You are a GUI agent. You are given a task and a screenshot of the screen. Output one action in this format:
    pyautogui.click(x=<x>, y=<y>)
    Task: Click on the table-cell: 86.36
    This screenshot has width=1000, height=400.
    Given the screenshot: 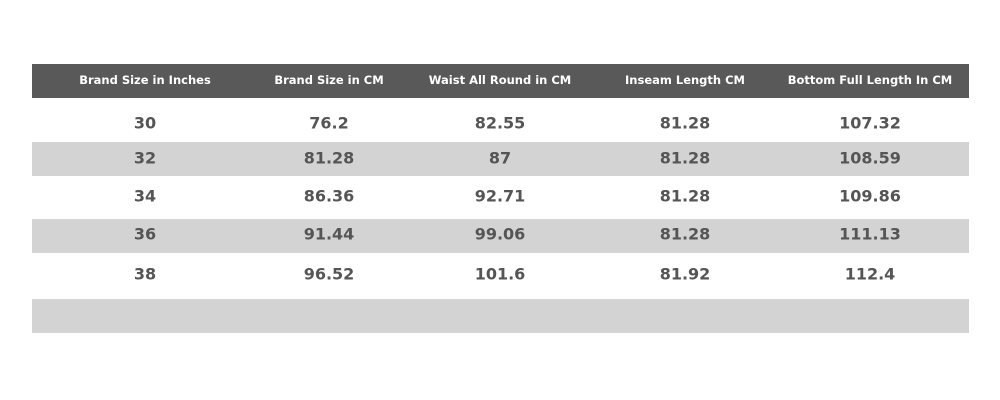 What is the action you would take?
    pyautogui.click(x=329, y=196)
    